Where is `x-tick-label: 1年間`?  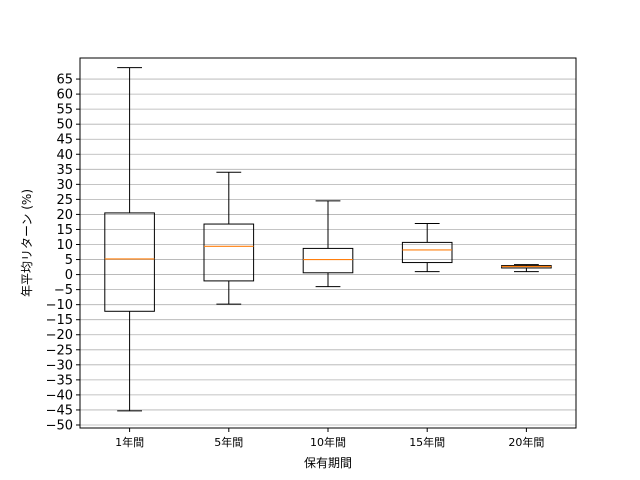
x-tick-label: 1年間 is located at coordinates (129, 442).